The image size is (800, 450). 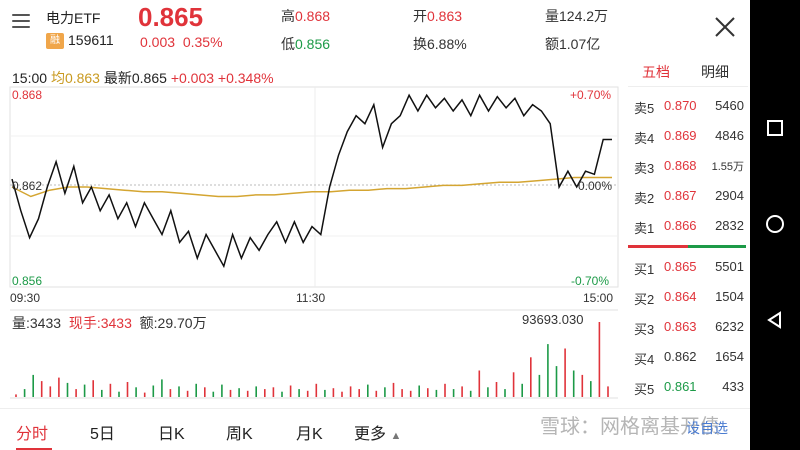 I want to click on triangle-back-icon, so click(x=774, y=320).